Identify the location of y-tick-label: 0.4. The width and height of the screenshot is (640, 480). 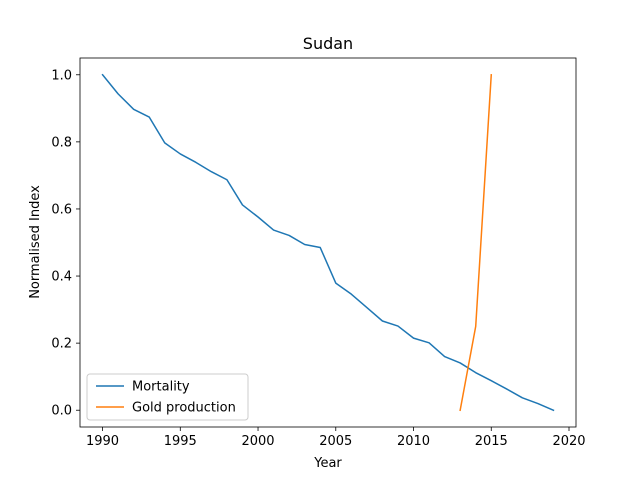
(61, 277).